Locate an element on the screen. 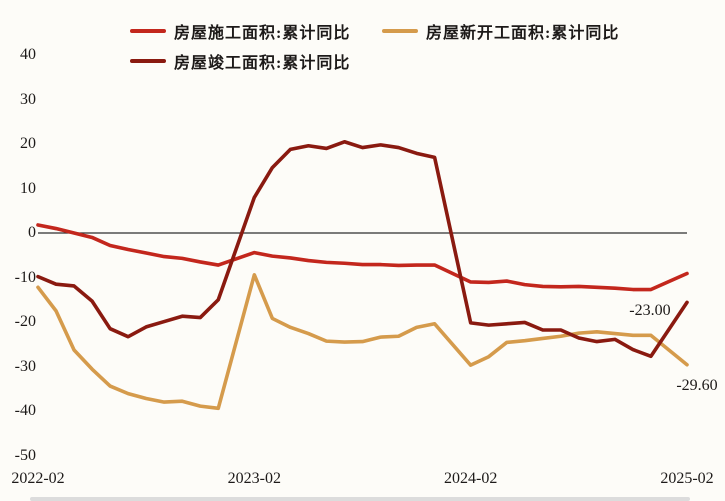 This screenshot has width=725, height=501. y-tick-label: 10 is located at coordinates (28, 188).